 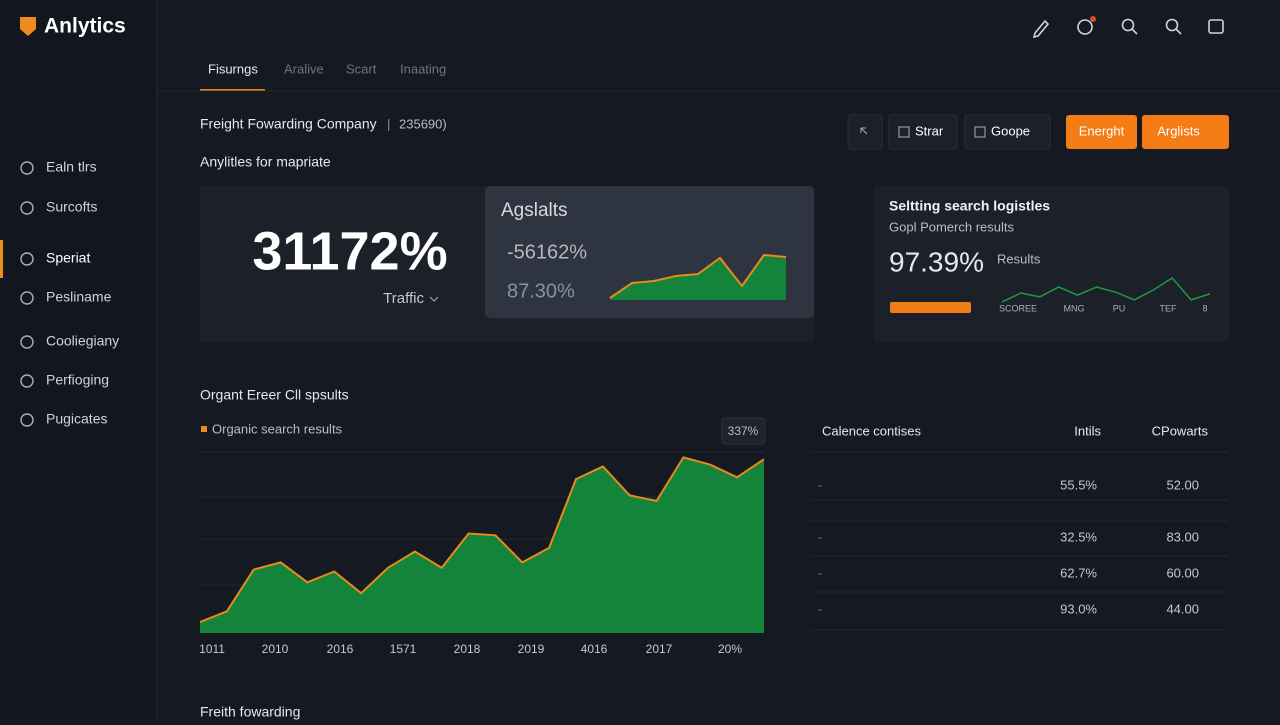 What do you see at coordinates (232, 90) in the screenshot?
I see `tab-underline` at bounding box center [232, 90].